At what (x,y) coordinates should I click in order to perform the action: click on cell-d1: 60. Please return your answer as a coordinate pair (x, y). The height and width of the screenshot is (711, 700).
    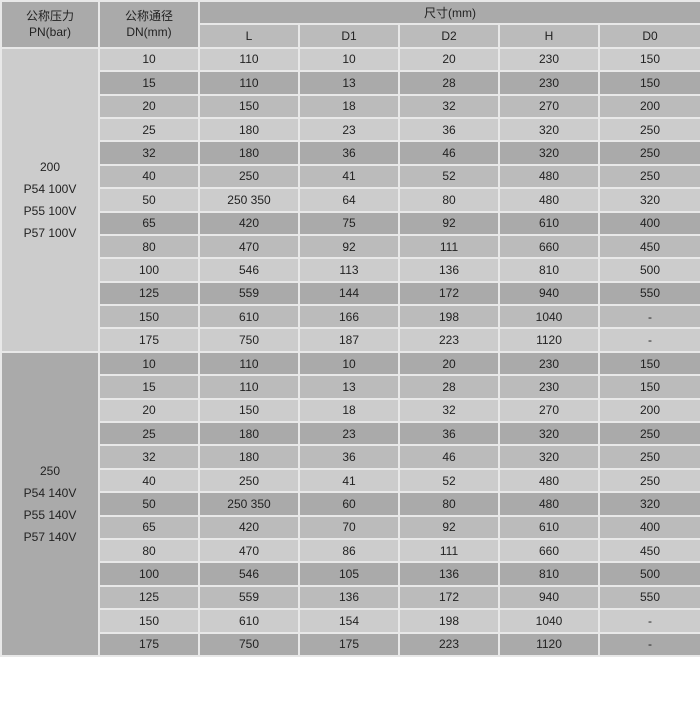
    Looking at the image, I should click on (349, 504).